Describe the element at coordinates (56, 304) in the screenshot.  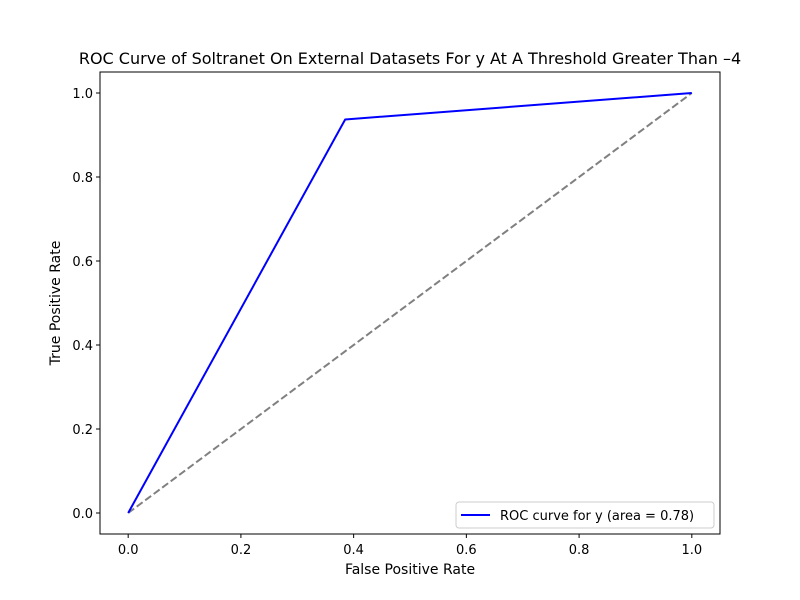
I see `y-axis-label: True Positive Rate` at that location.